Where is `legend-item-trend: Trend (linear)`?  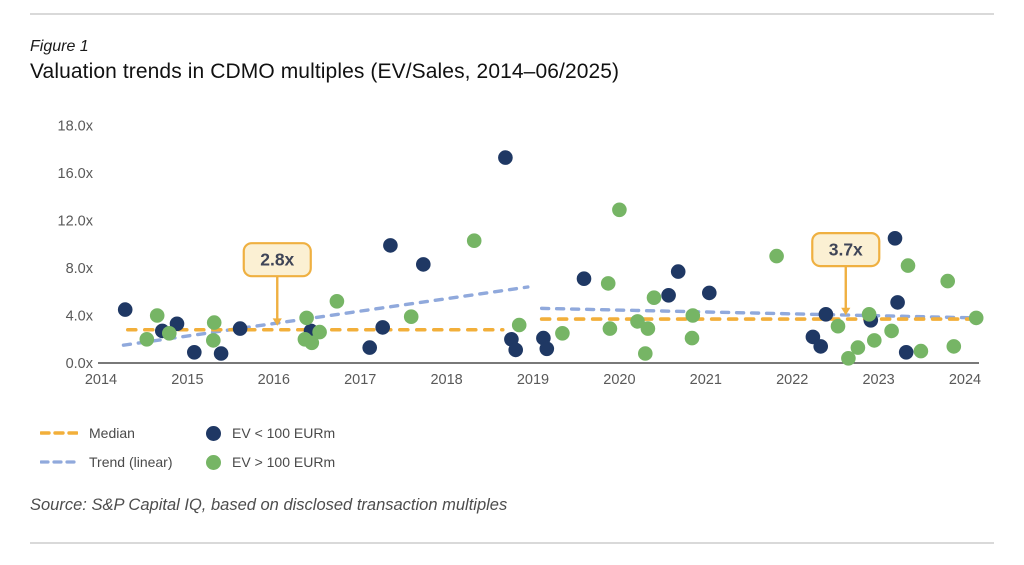
legend-item-trend: Trend (linear) is located at coordinates (123, 462).